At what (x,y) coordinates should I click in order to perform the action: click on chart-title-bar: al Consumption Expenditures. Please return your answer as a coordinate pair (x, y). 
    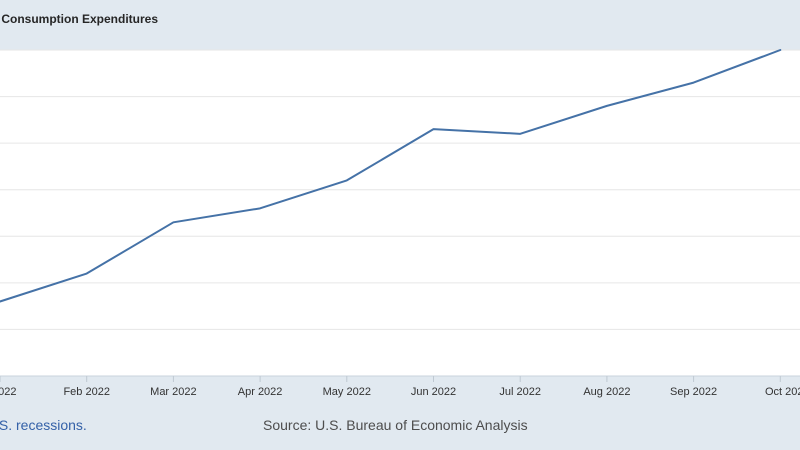
    Looking at the image, I should click on (400, 25).